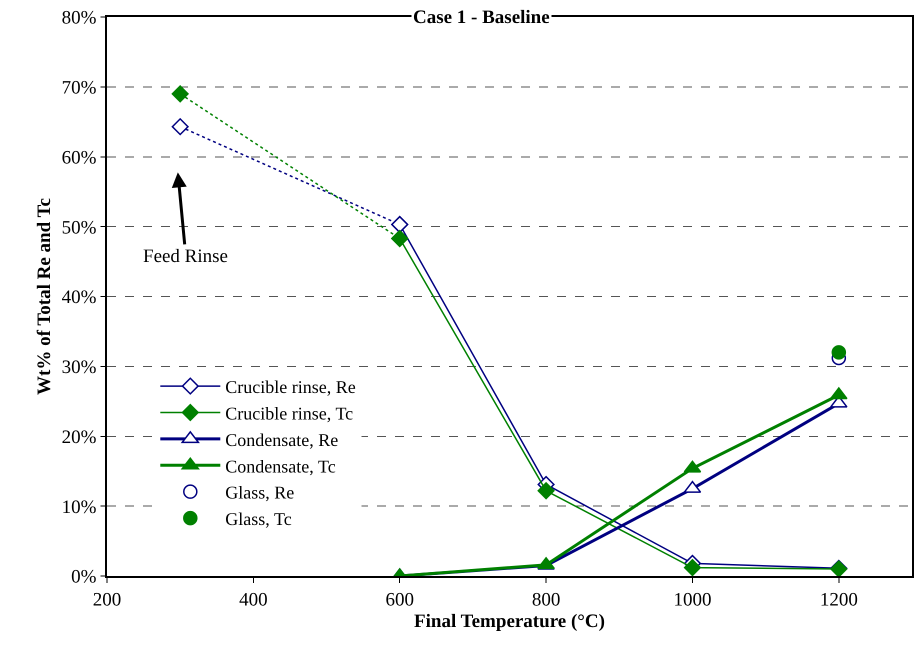  What do you see at coordinates (84, 577) in the screenshot?
I see `y-tick-label: 0%` at bounding box center [84, 577].